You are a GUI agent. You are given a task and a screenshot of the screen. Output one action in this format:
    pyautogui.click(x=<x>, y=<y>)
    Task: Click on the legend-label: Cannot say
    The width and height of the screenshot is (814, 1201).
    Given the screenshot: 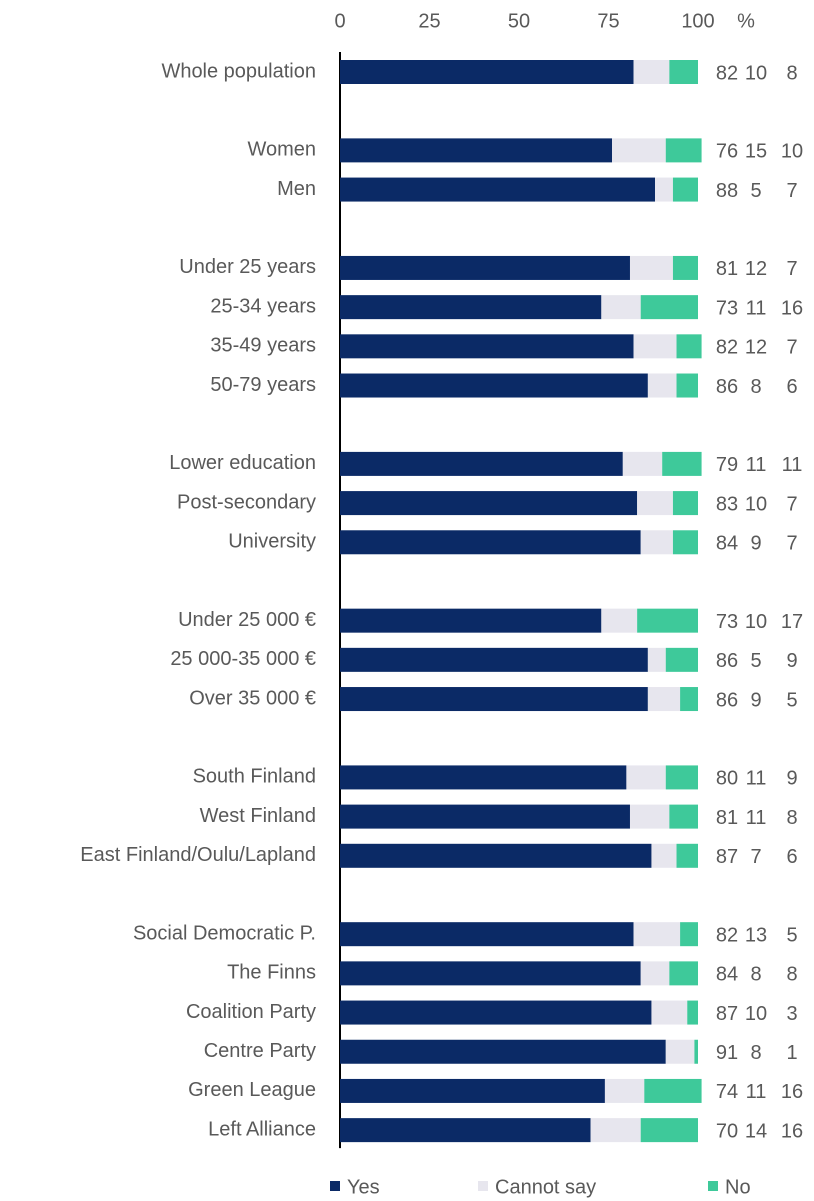 What is the action you would take?
    pyautogui.click(x=545, y=1187)
    